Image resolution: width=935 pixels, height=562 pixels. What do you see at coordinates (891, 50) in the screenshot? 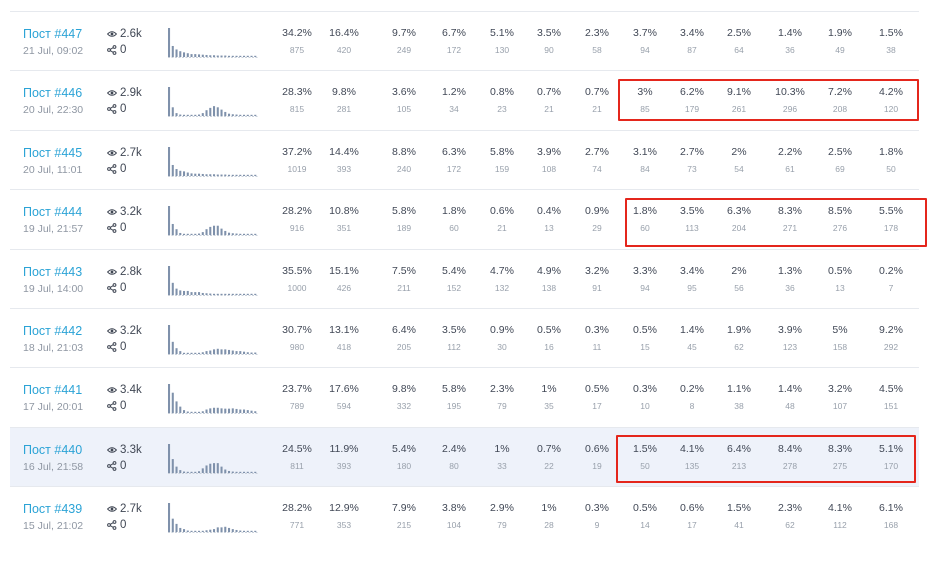
I see `retention-count: 38` at bounding box center [891, 50].